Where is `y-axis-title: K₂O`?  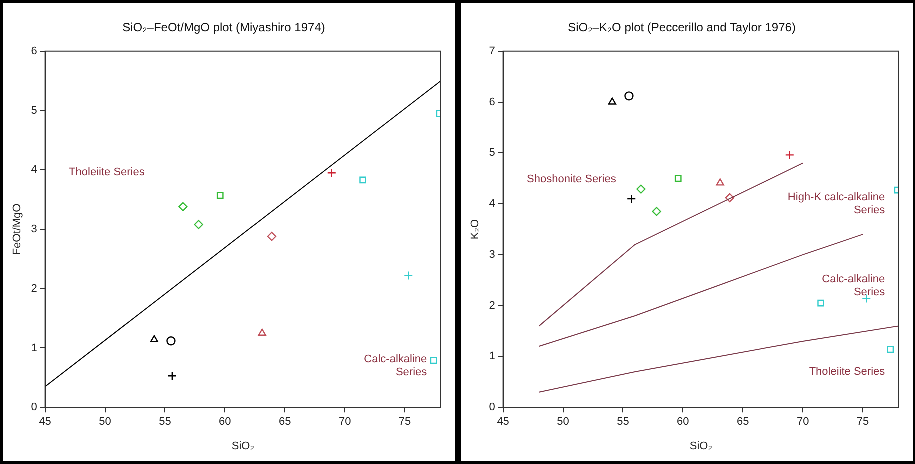
y-axis-title: K₂O is located at coordinates (476, 229).